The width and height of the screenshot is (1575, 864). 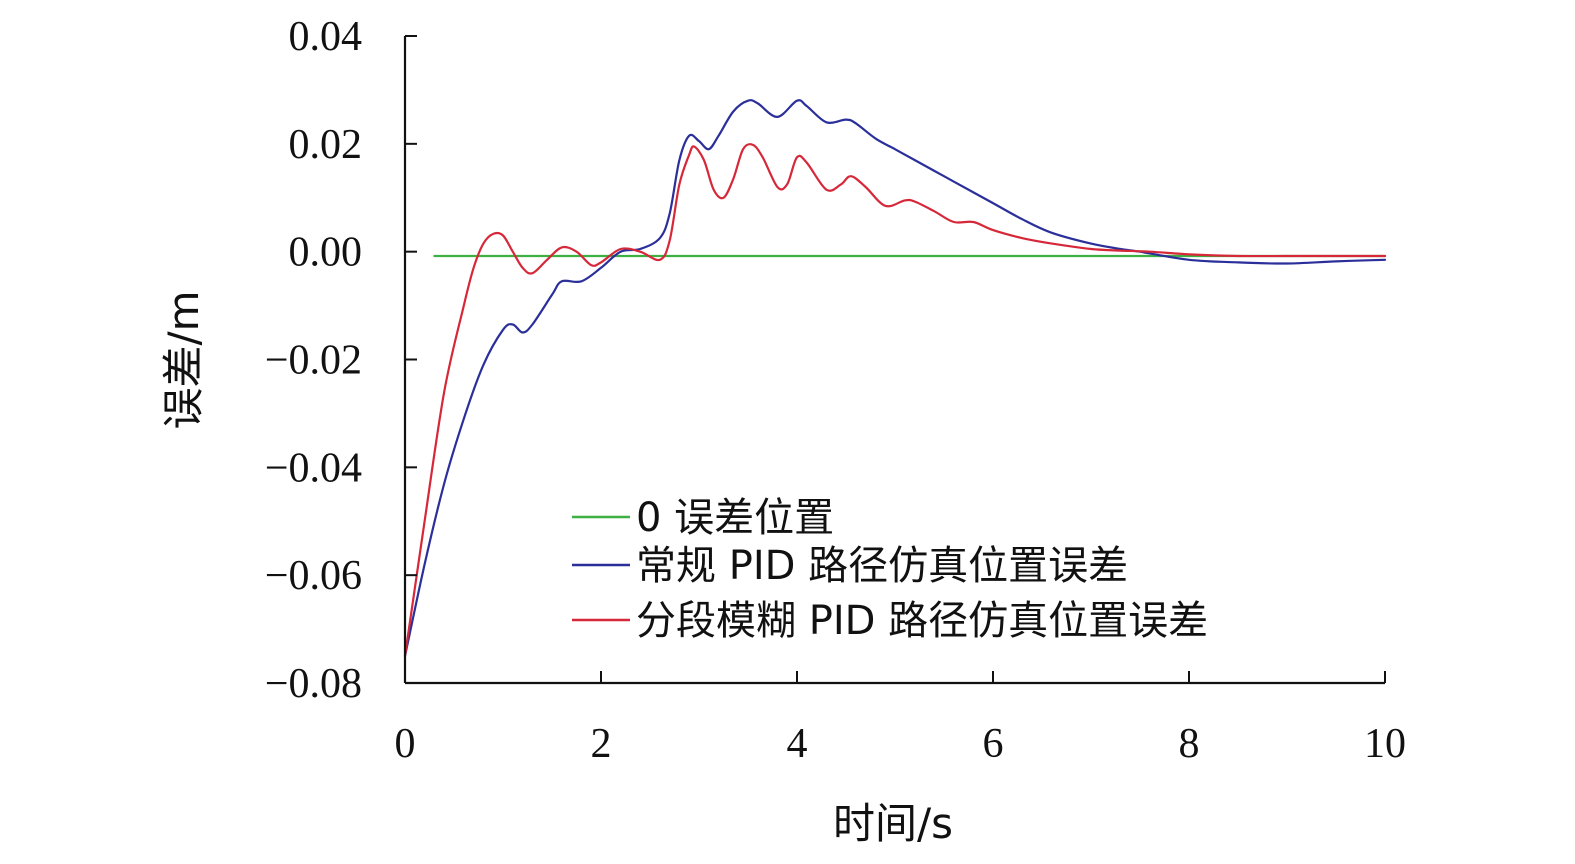 What do you see at coordinates (326, 253) in the screenshot?
I see `y-tick-label: 0.00` at bounding box center [326, 253].